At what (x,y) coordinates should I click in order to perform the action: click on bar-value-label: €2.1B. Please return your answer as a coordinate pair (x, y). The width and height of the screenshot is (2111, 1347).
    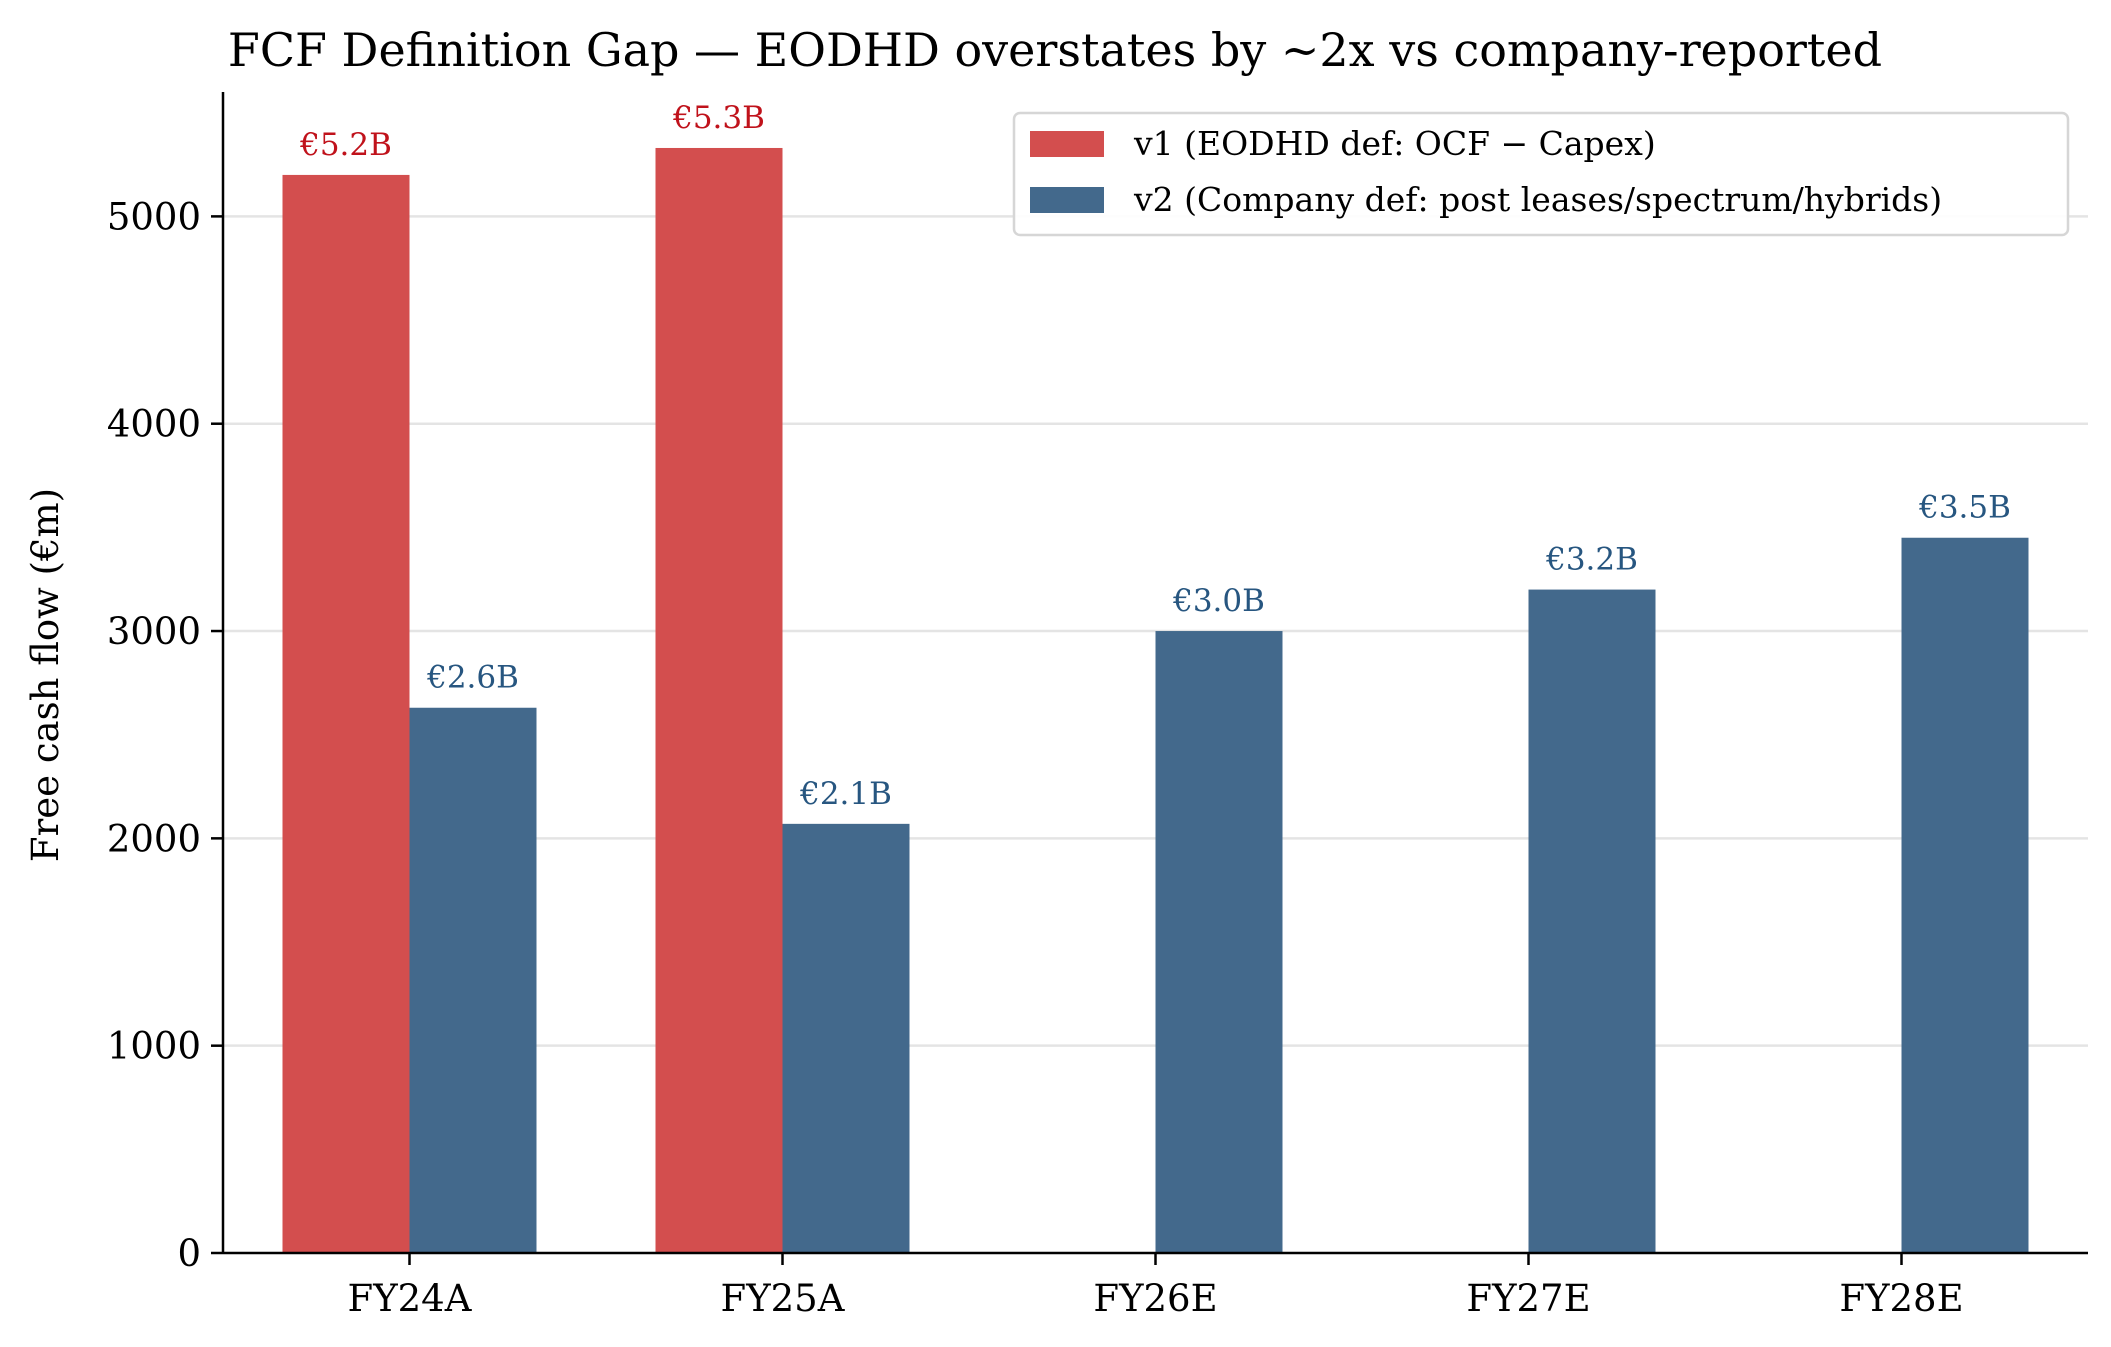
    Looking at the image, I should click on (845, 794).